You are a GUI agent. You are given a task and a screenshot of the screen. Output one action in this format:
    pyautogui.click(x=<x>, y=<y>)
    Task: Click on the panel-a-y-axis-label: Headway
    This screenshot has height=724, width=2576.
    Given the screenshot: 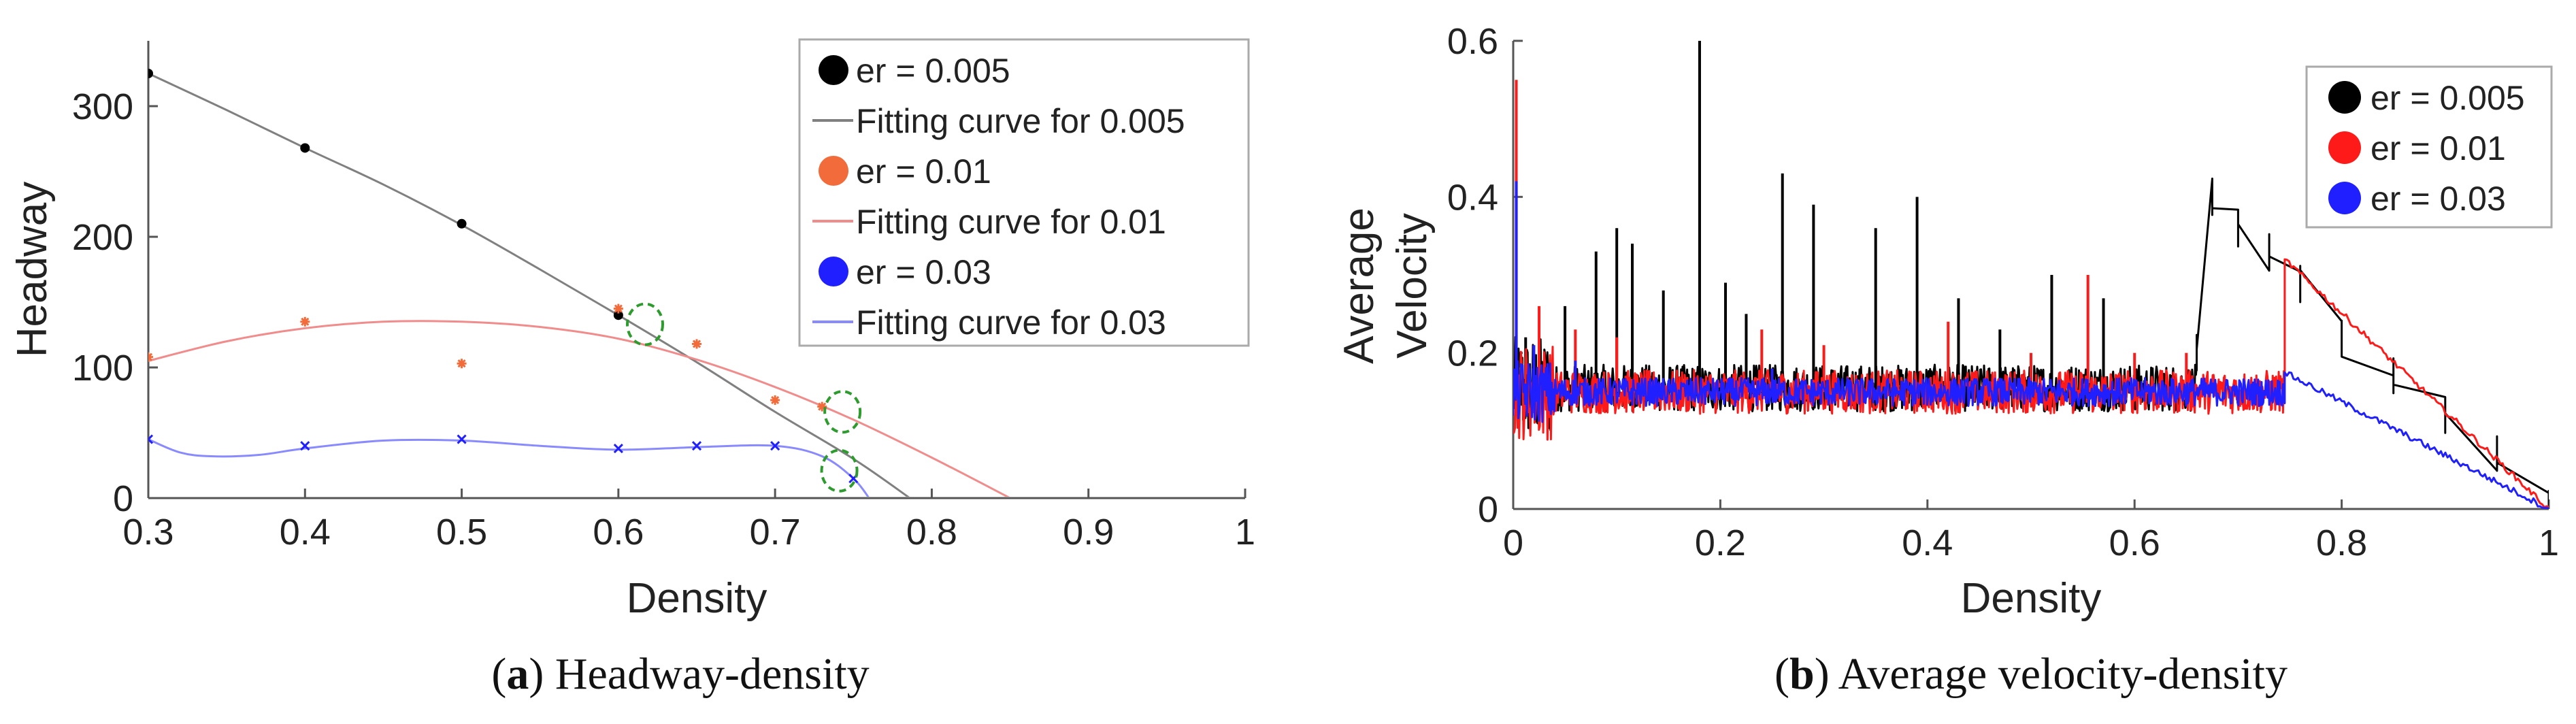 What is the action you would take?
    pyautogui.click(x=33, y=269)
    